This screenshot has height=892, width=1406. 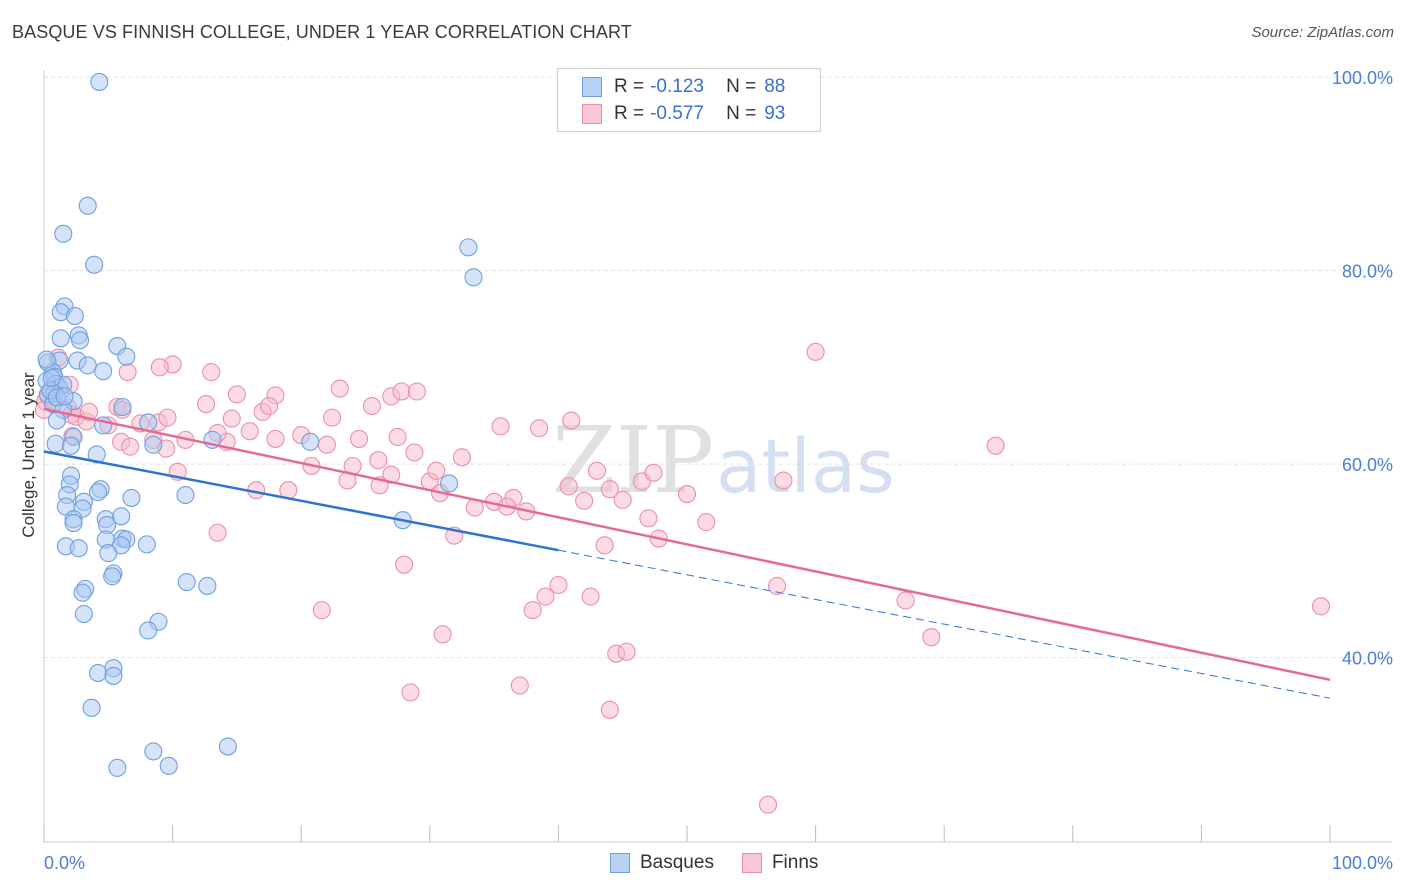 What do you see at coordinates (741, 113) in the screenshot?
I see `finns-n-label: N =` at bounding box center [741, 113].